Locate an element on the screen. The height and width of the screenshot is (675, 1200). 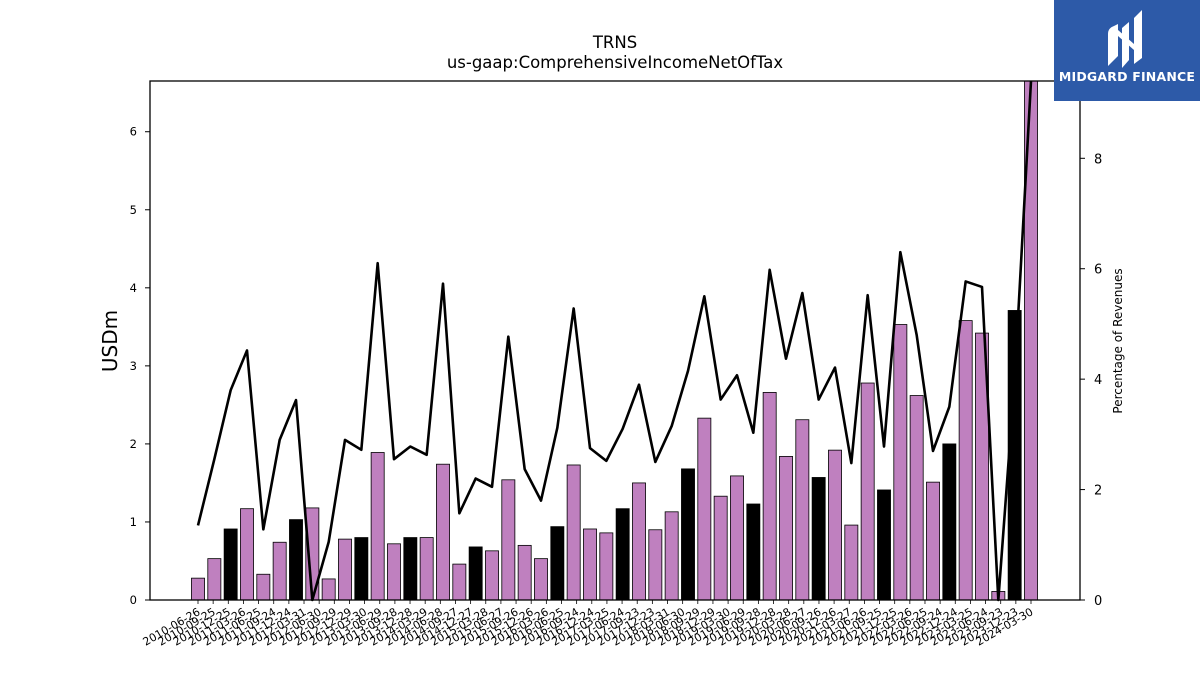
y-tick-label: 6 is located at coordinates (133, 132).